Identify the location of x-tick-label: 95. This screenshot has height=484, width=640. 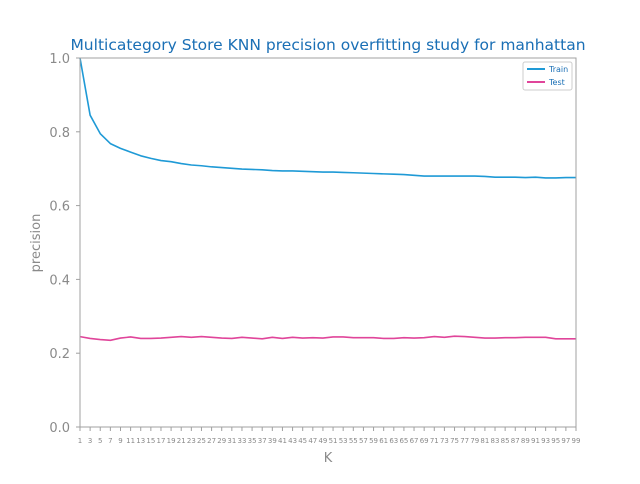
(555, 441).